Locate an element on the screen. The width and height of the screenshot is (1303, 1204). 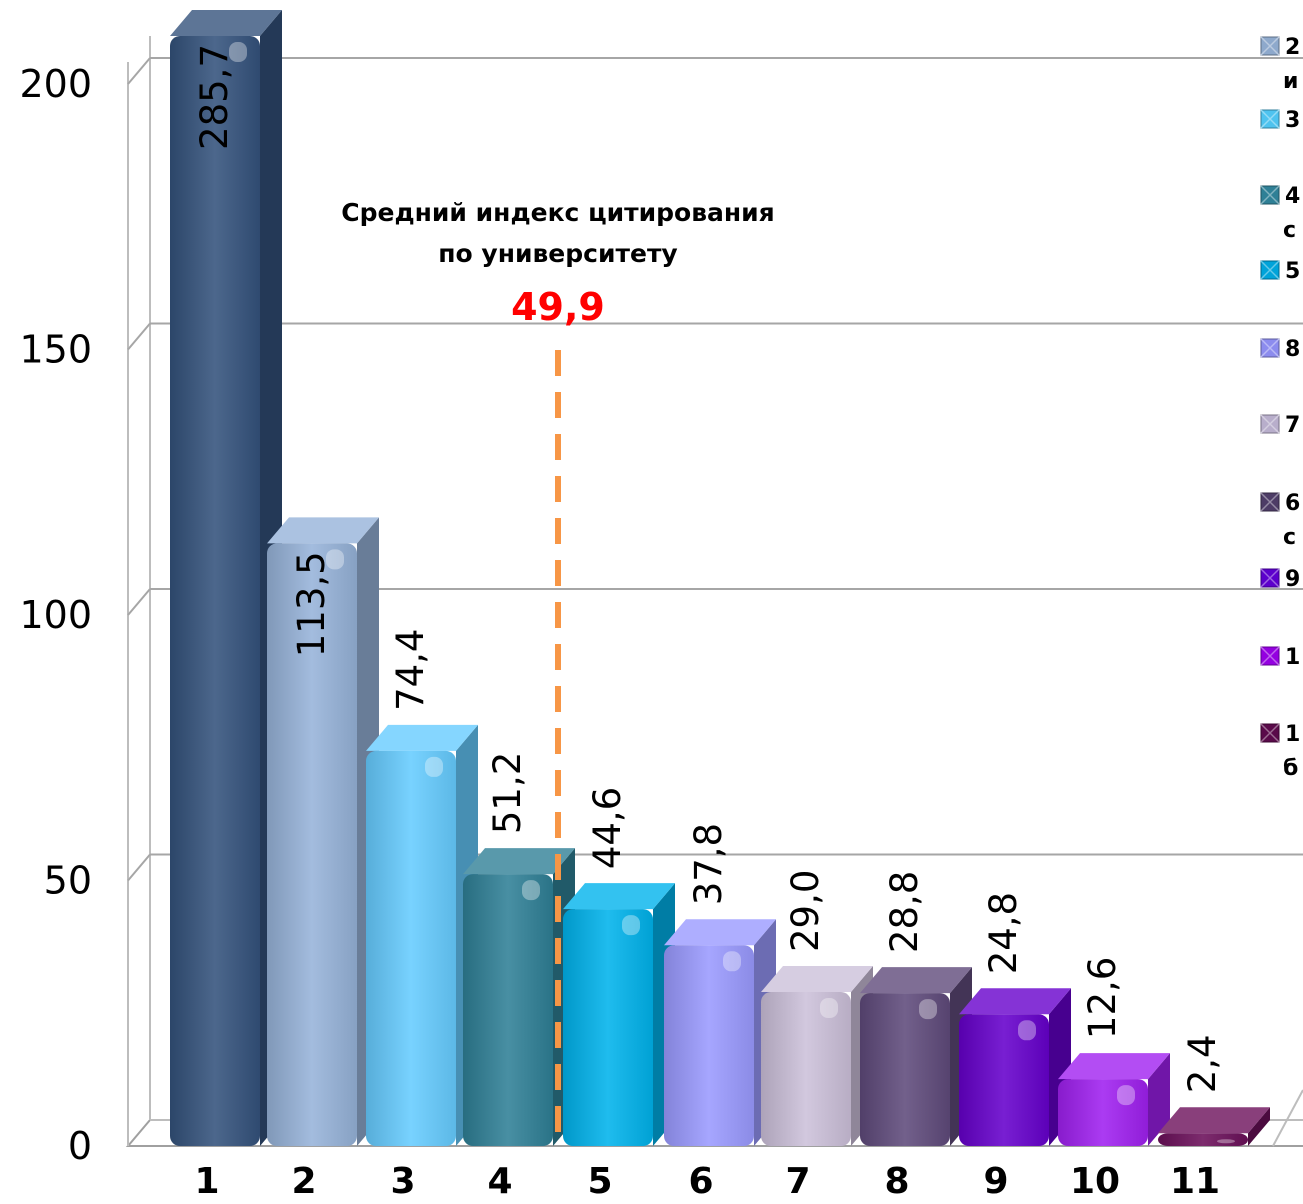
y-tick-label: 200 is located at coordinates (55, 84).